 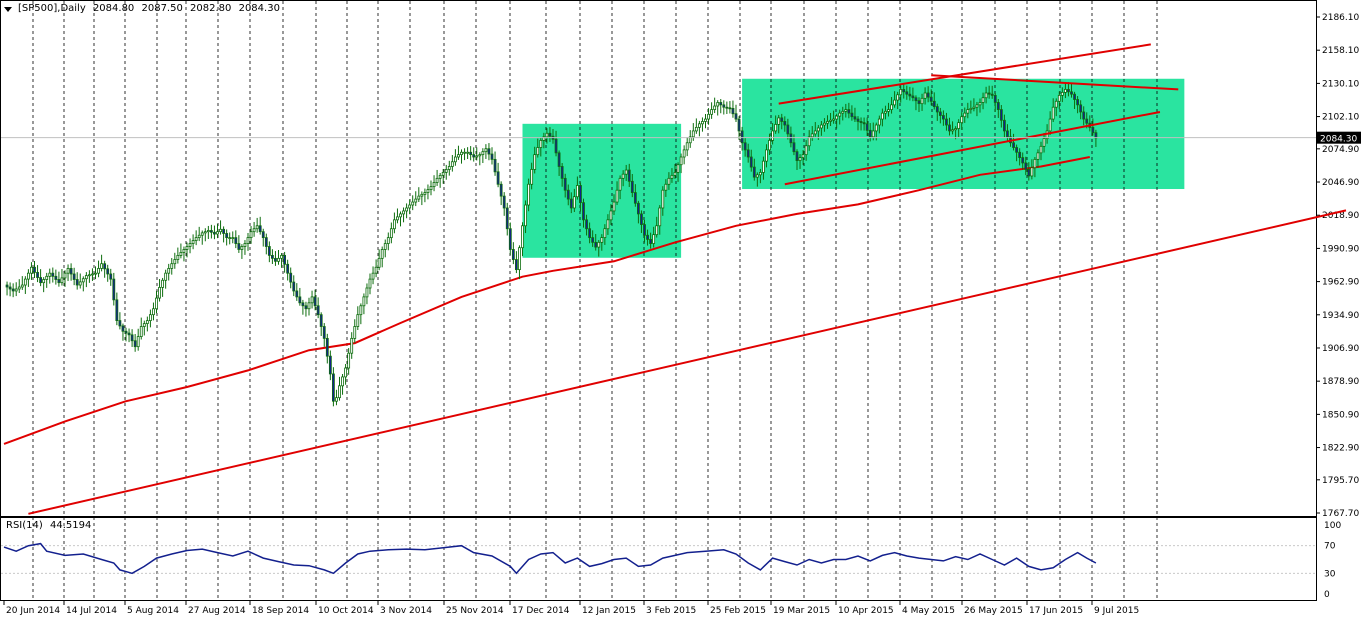 What do you see at coordinates (541, 611) in the screenshot?
I see `x-tick-label: 17 Dec 2014` at bounding box center [541, 611].